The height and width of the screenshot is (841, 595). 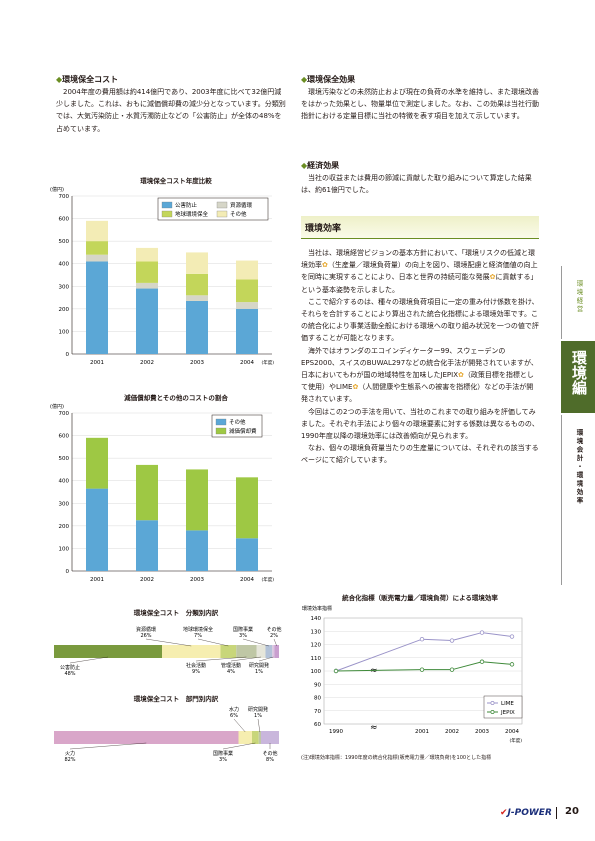 I want to click on y-axis-label: 環境効率指標, so click(x=317, y=608).